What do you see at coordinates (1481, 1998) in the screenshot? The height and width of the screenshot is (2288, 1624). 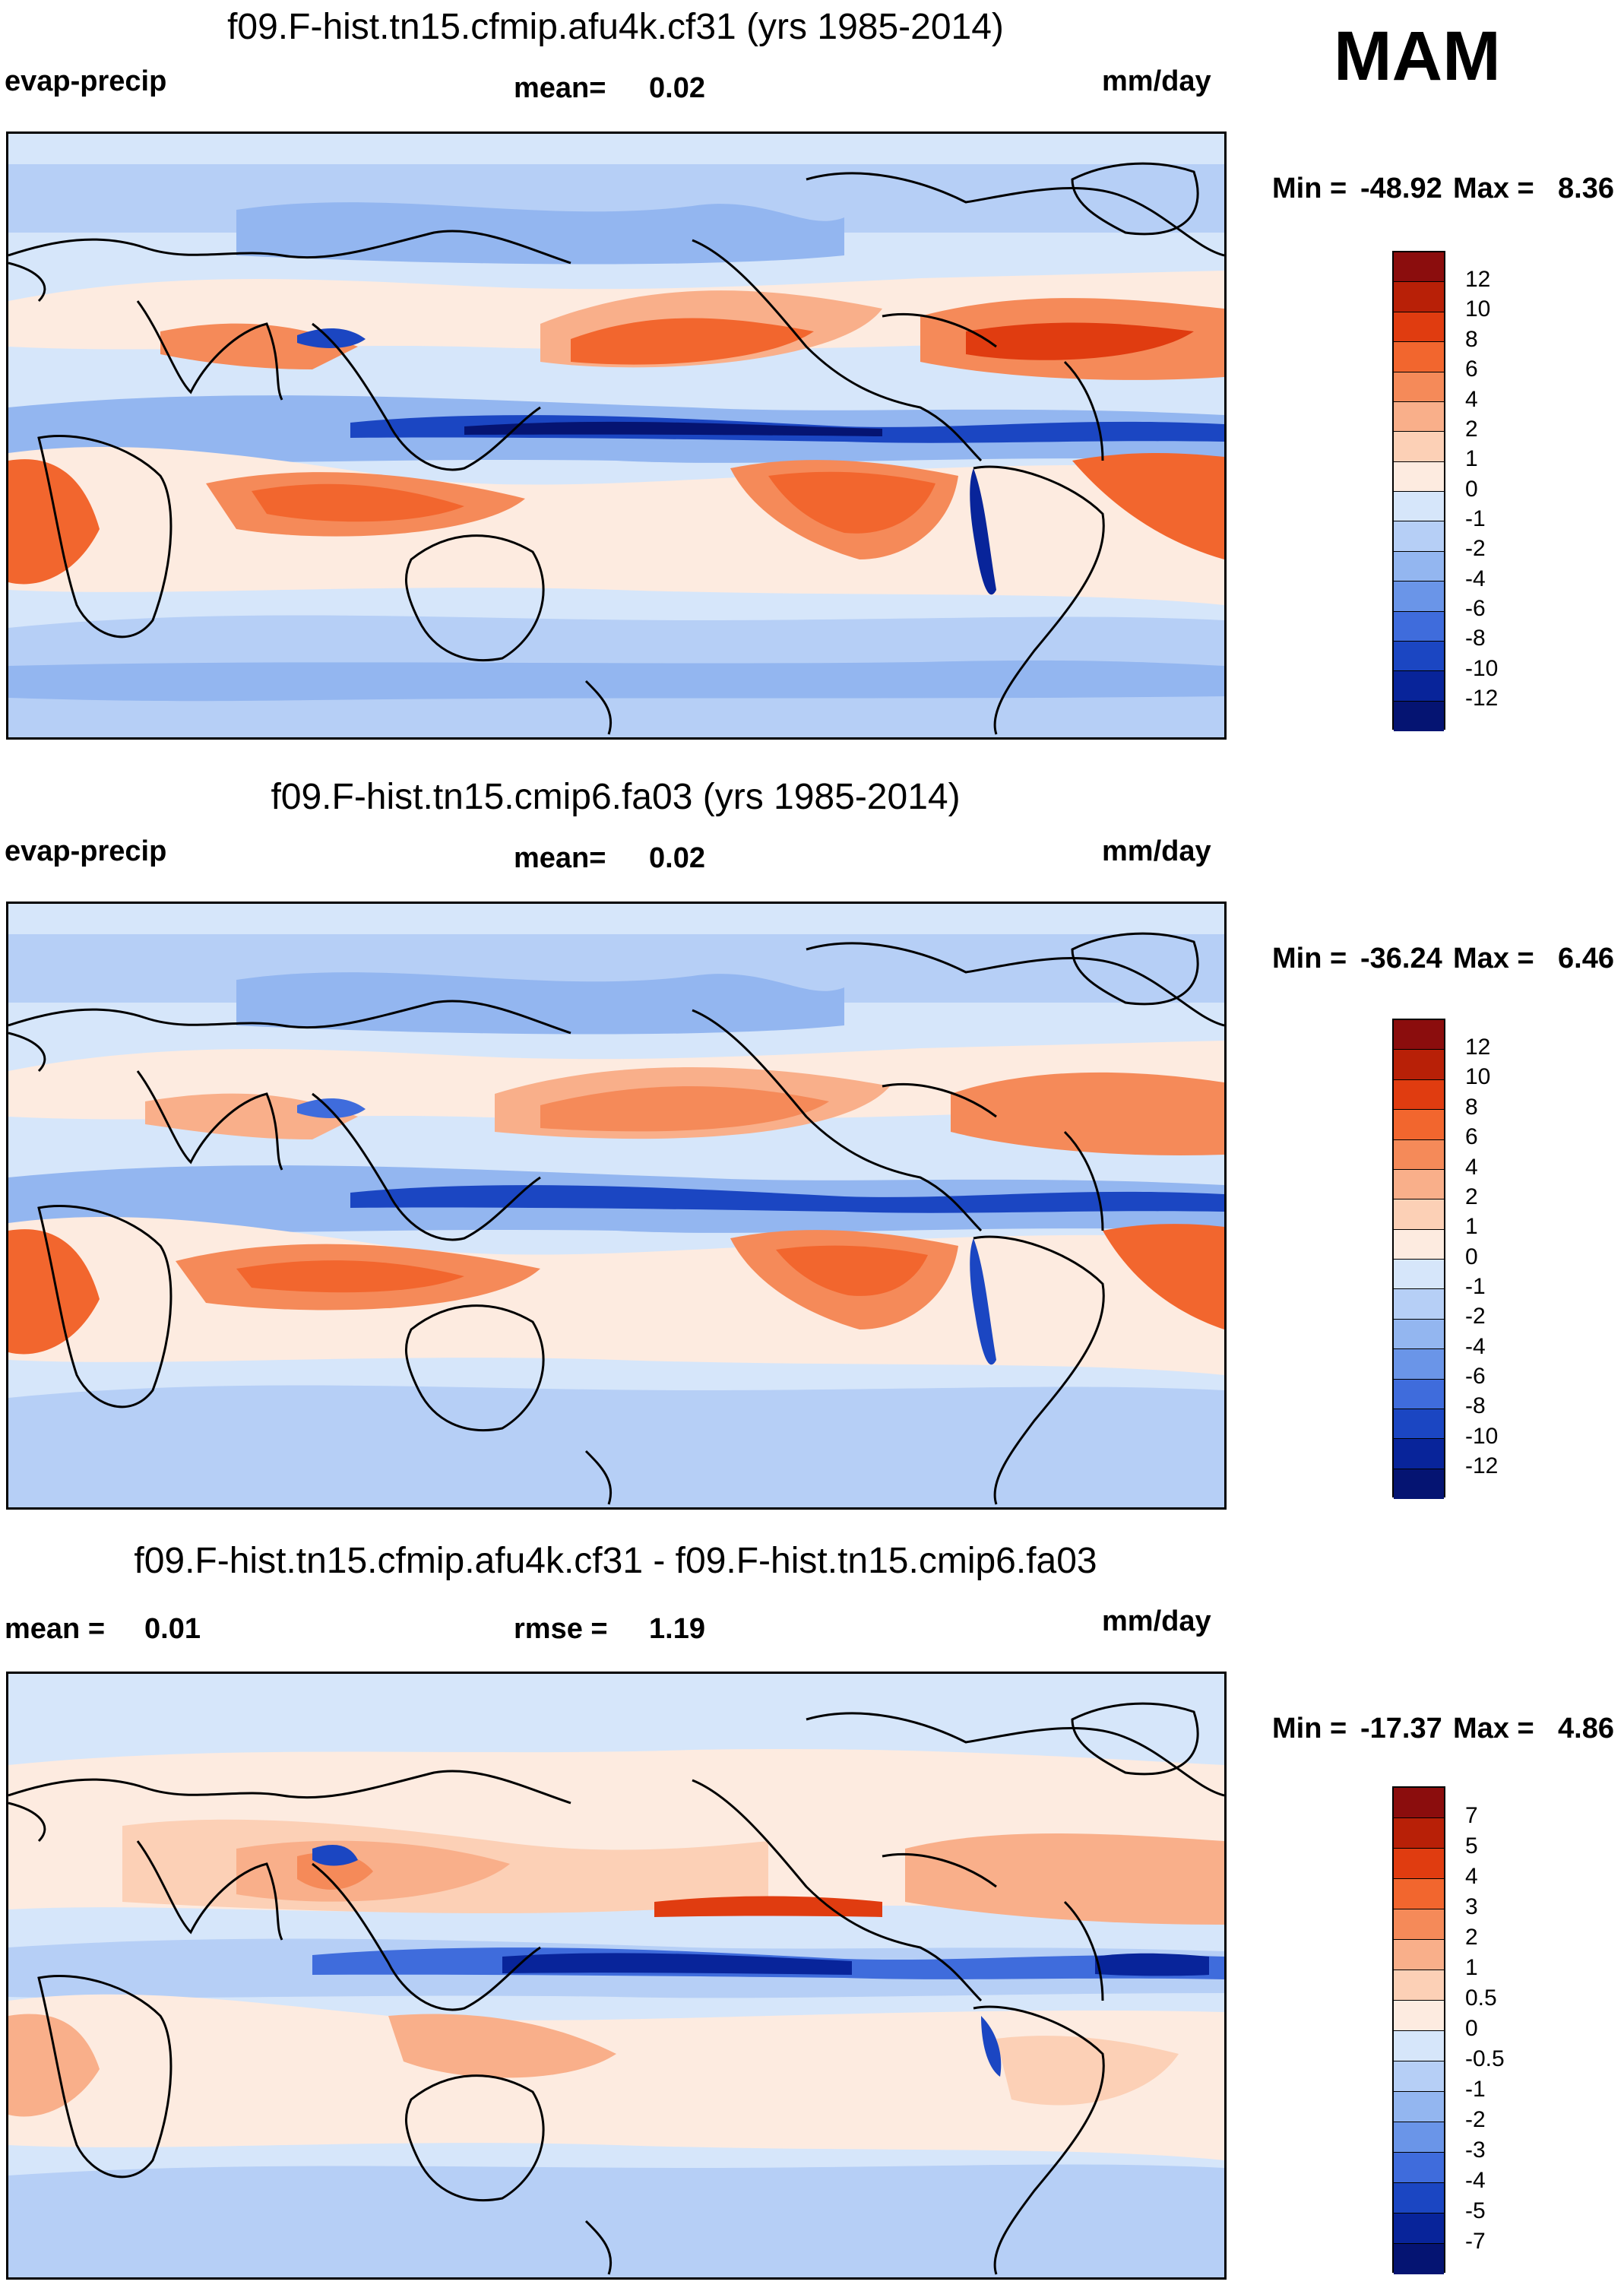 I see `panel-3-colorbar-label: 0.5` at bounding box center [1481, 1998].